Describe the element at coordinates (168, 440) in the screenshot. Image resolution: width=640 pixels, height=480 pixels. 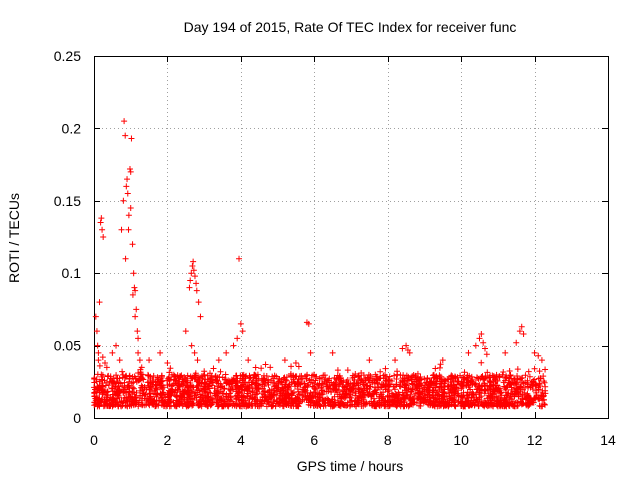
I see `x-tick-label: 2` at that location.